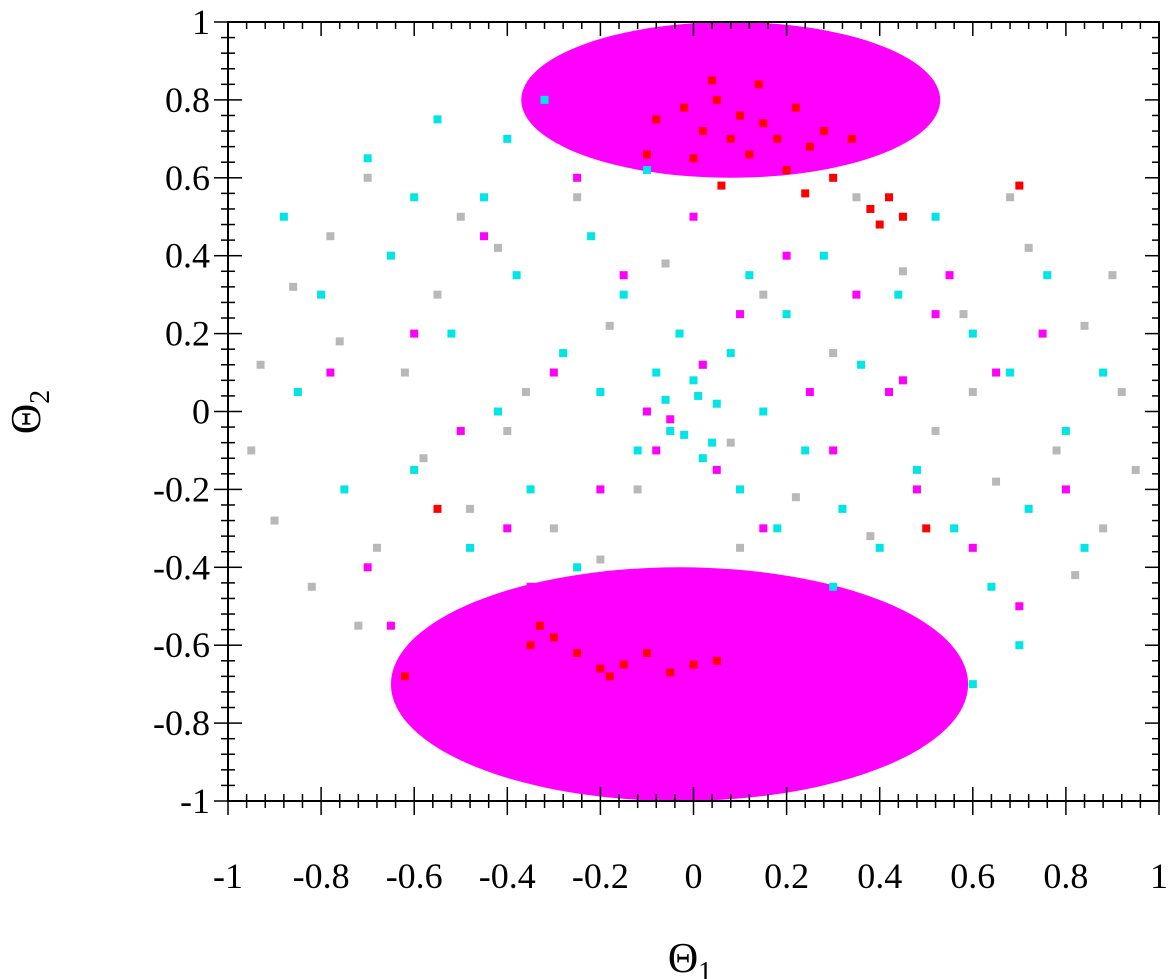  Describe the element at coordinates (694, 876) in the screenshot. I see `x-tick-label: 0` at that location.